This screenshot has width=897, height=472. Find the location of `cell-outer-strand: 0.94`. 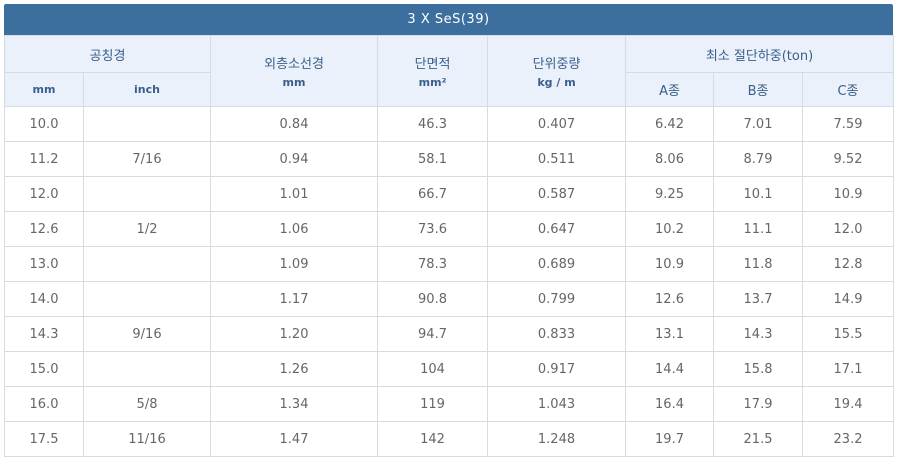

cell-outer-strand: 0.94 is located at coordinates (294, 159).